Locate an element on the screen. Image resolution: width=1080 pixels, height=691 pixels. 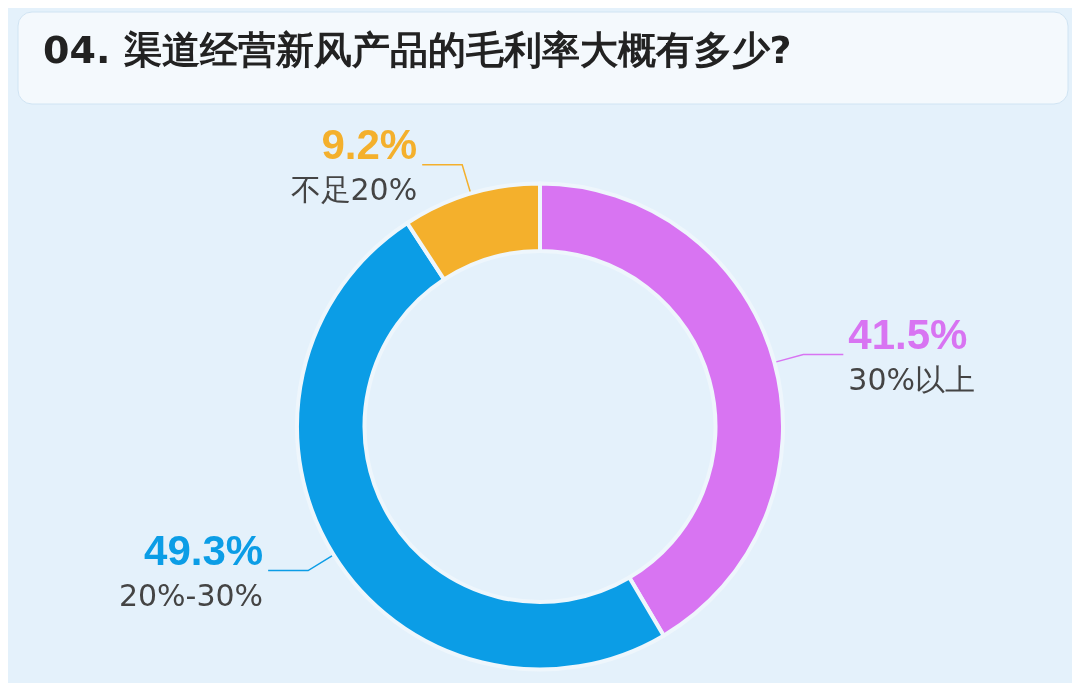
data-label: 49.3% is located at coordinates (204, 551).